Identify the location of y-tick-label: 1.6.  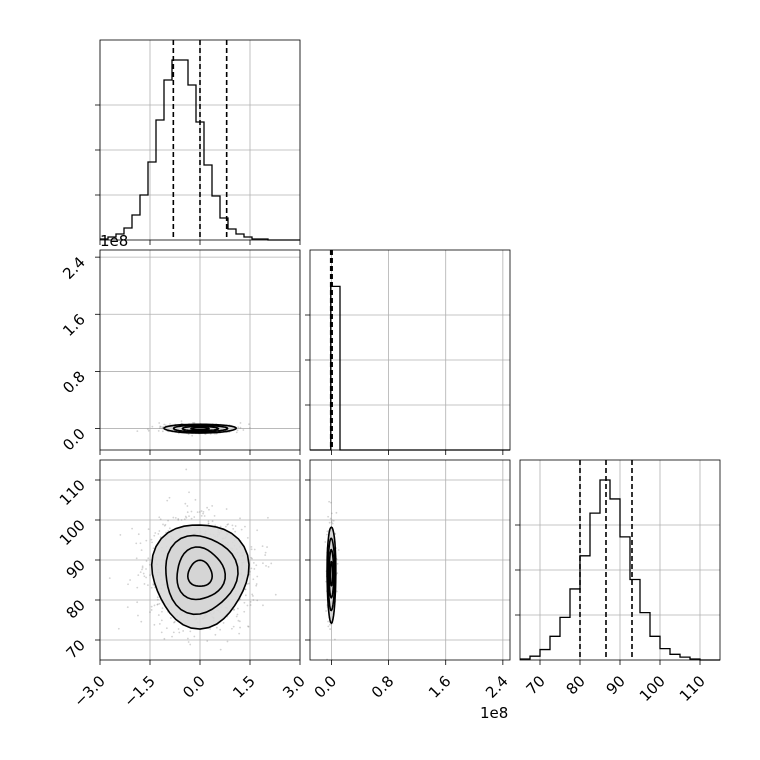
(74, 325).